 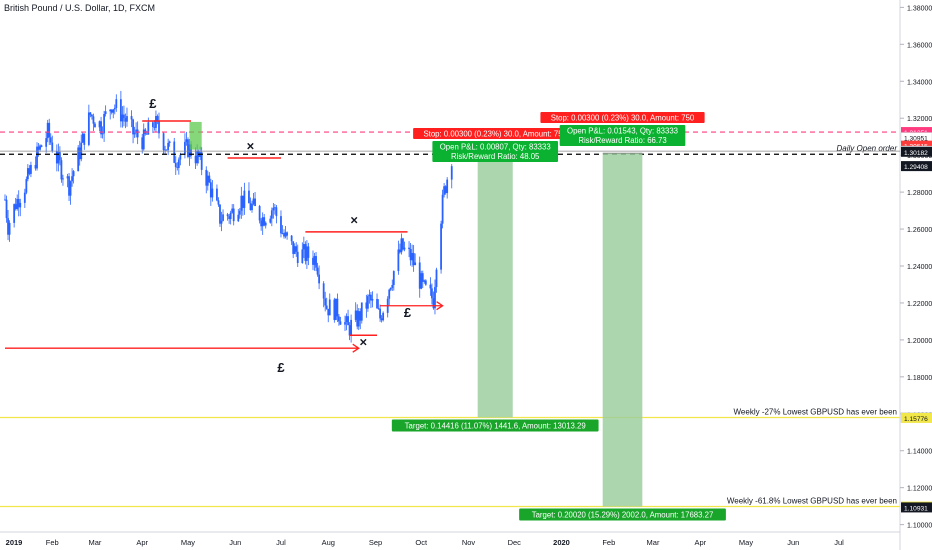 What do you see at coordinates (622, 117) in the screenshot?
I see `position-2-stop-box` at bounding box center [622, 117].